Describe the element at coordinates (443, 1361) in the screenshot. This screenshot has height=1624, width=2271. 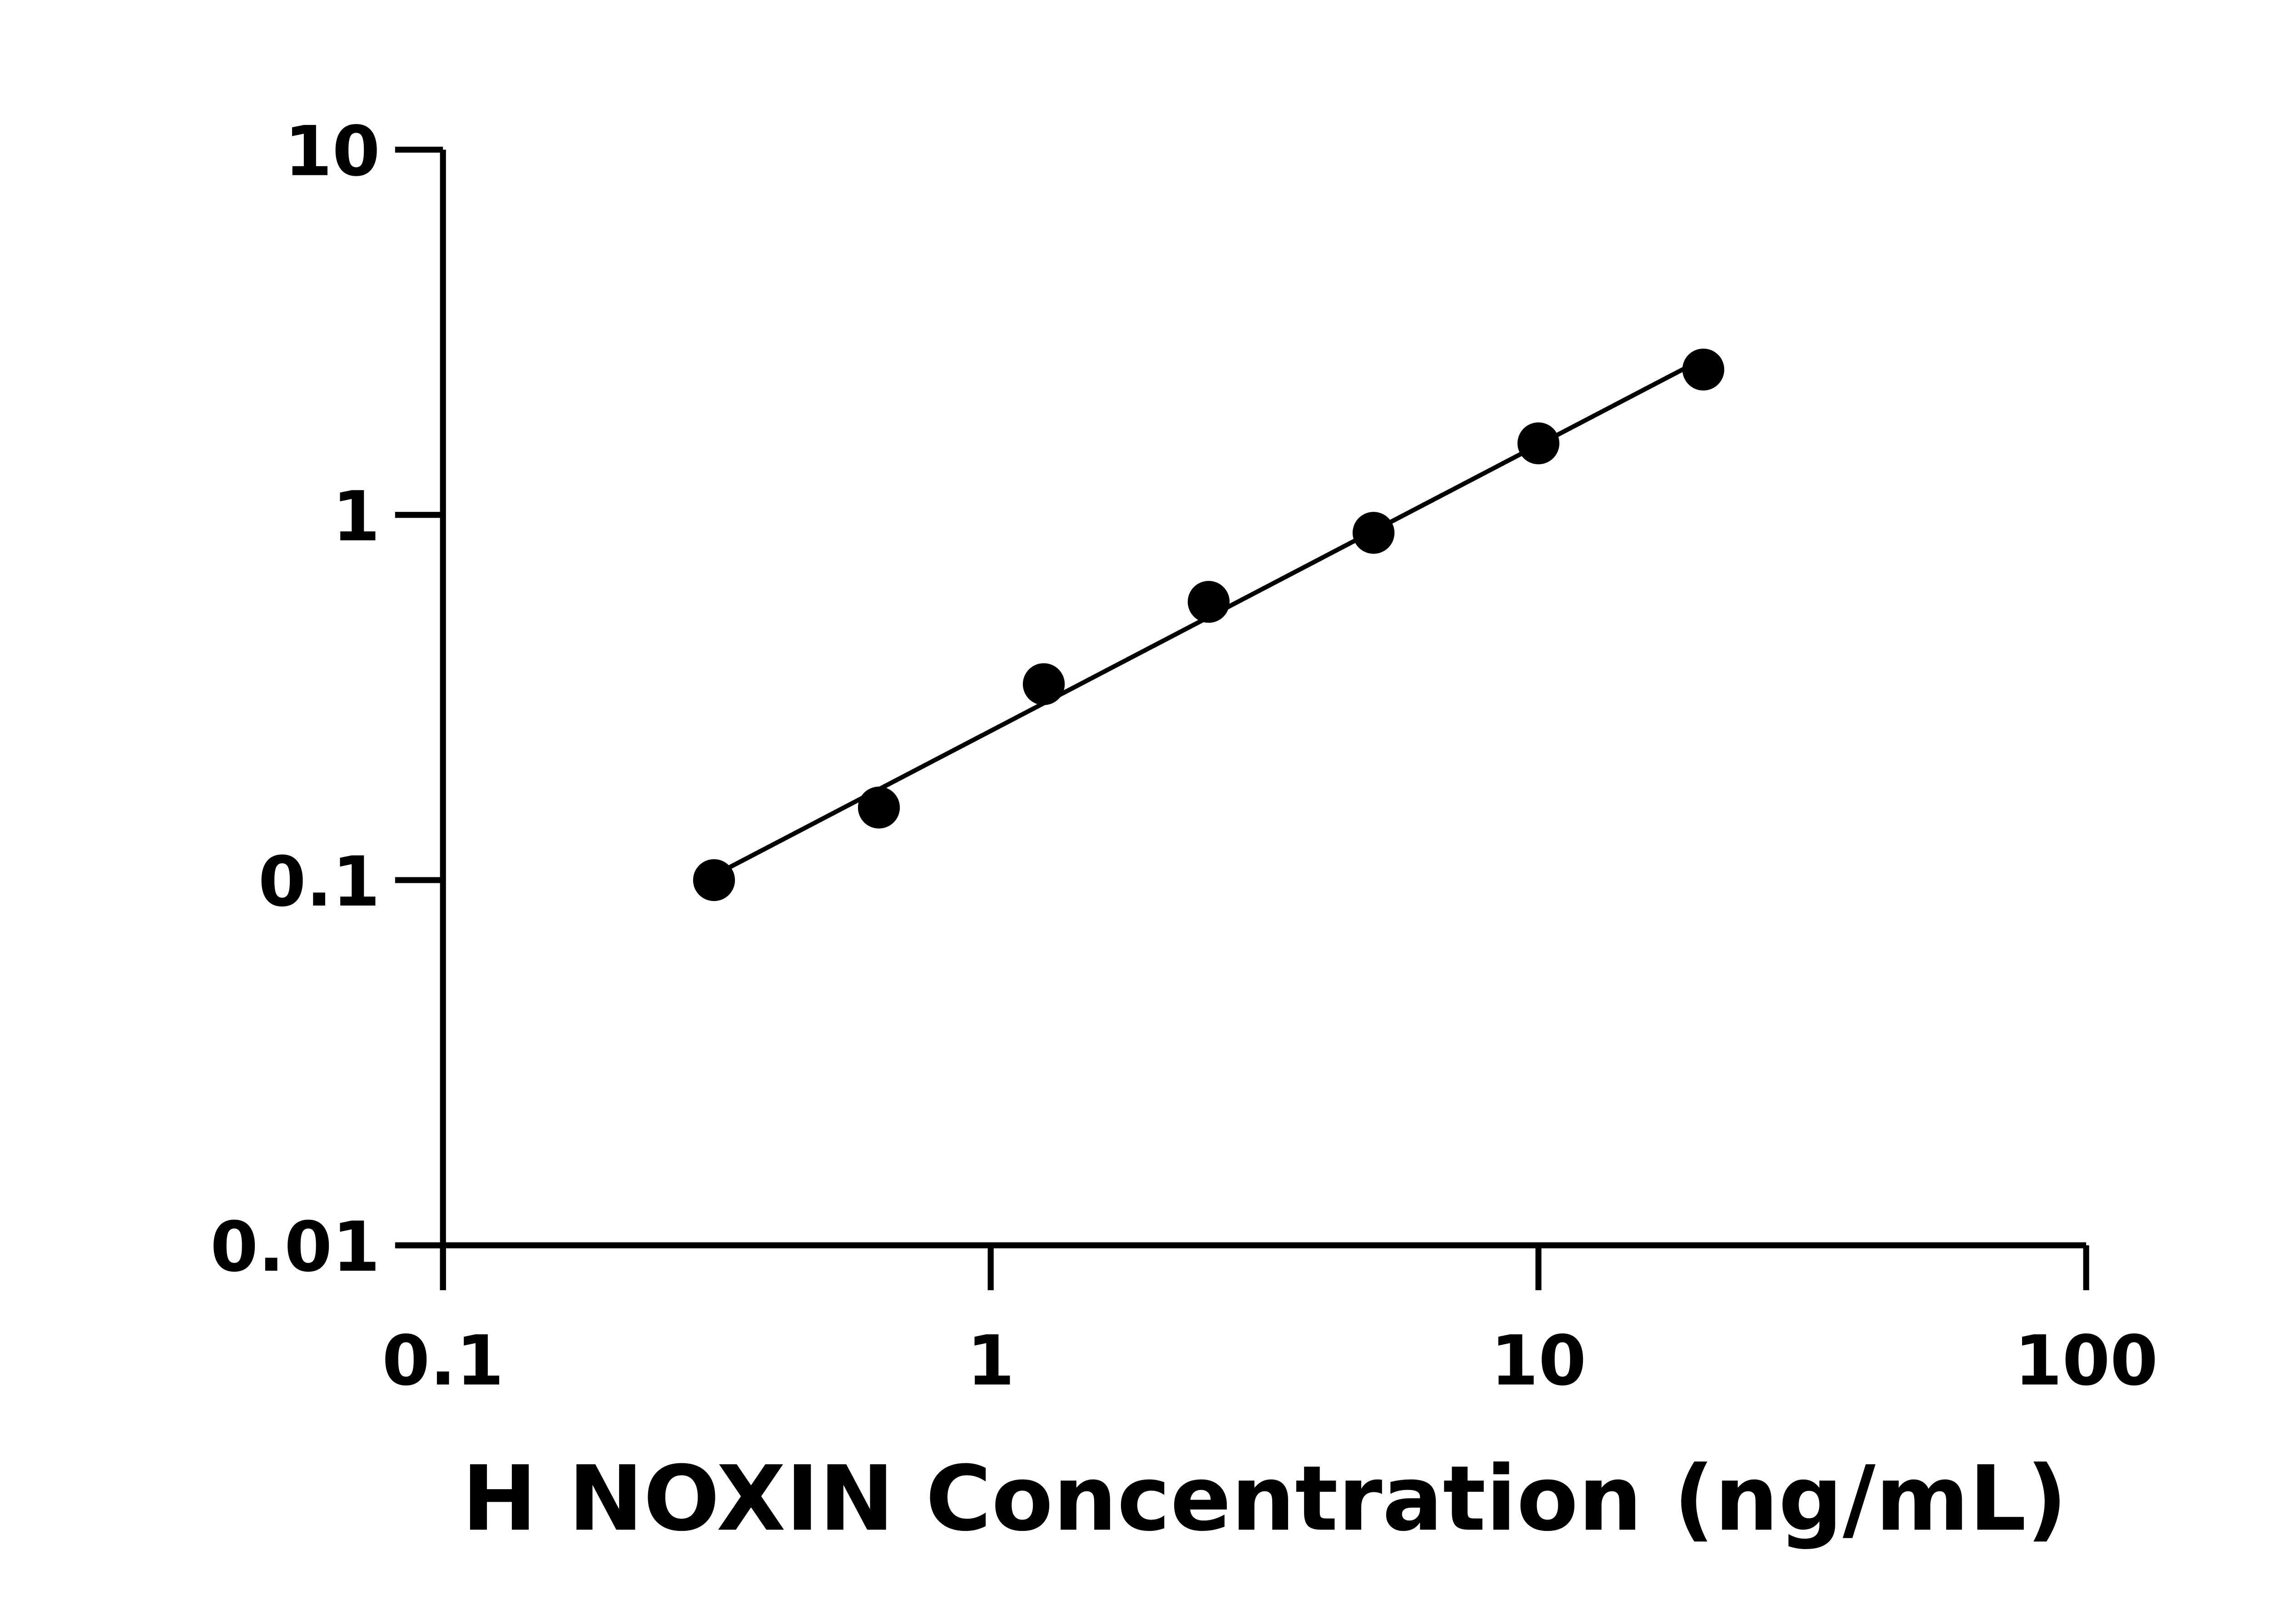
I see `x-tick-label: 0.1` at that location.